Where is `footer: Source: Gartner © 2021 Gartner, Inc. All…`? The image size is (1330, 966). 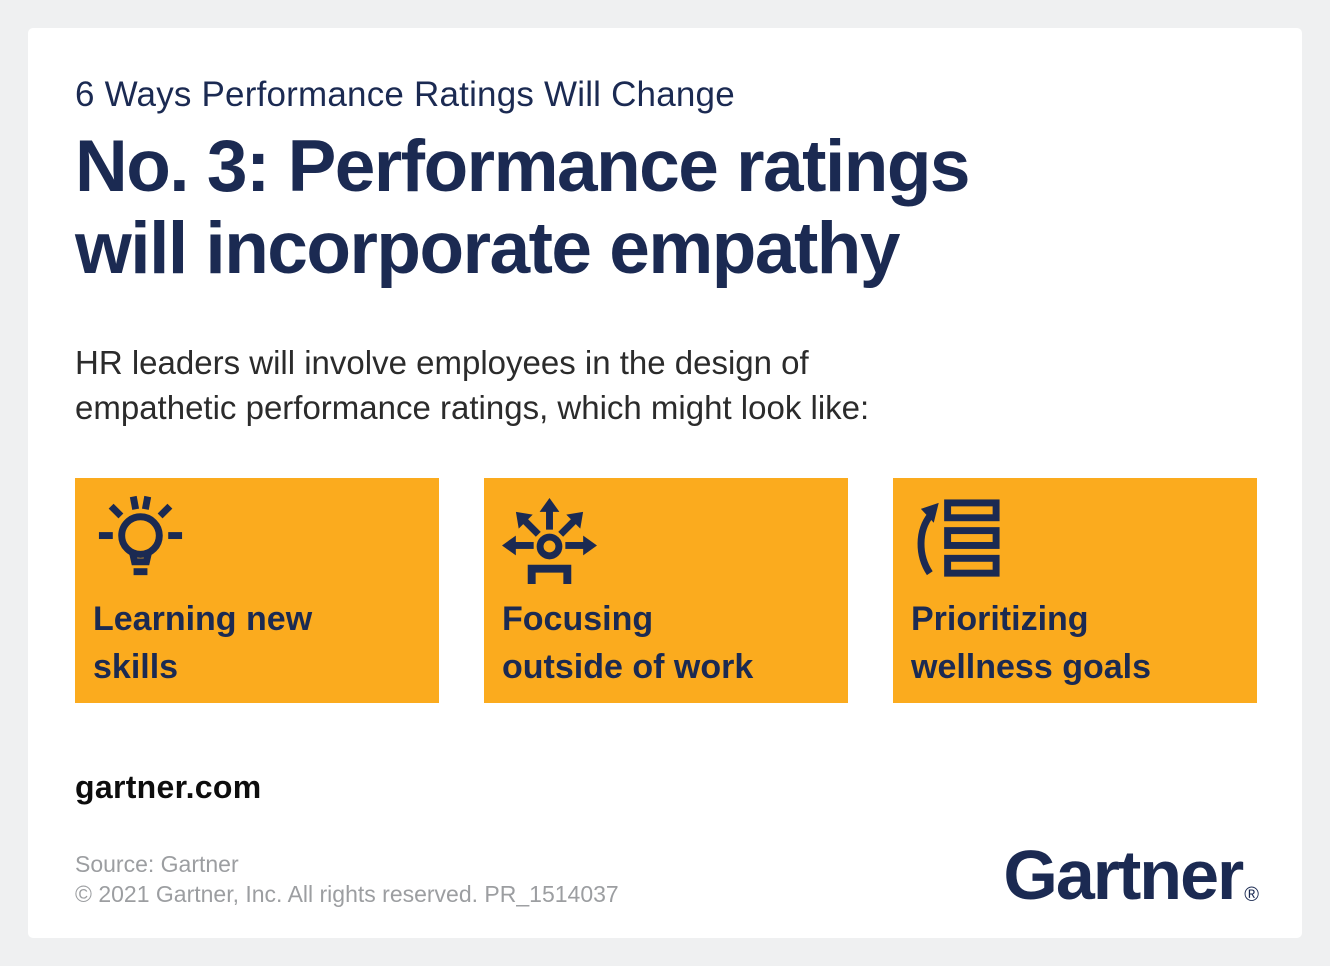 footer: Source: Gartner © 2021 Gartner, Inc. All… is located at coordinates (667, 874).